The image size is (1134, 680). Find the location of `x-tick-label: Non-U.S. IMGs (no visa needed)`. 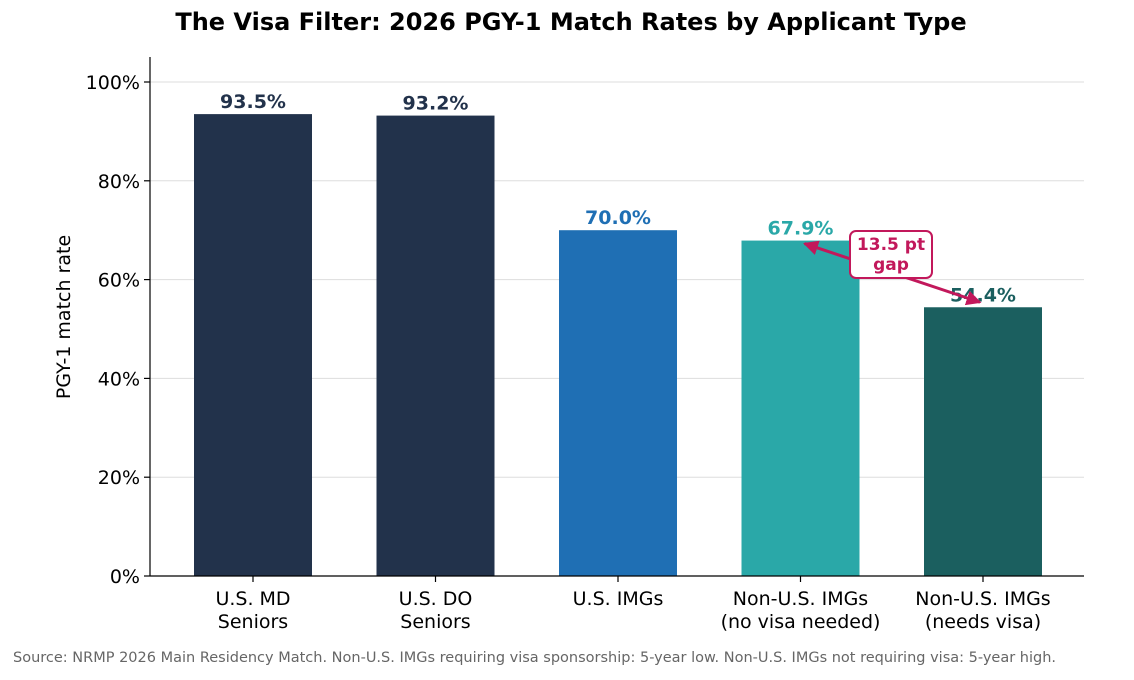

x-tick-label: Non-U.S. IMGs (no visa needed) is located at coordinates (801, 610).